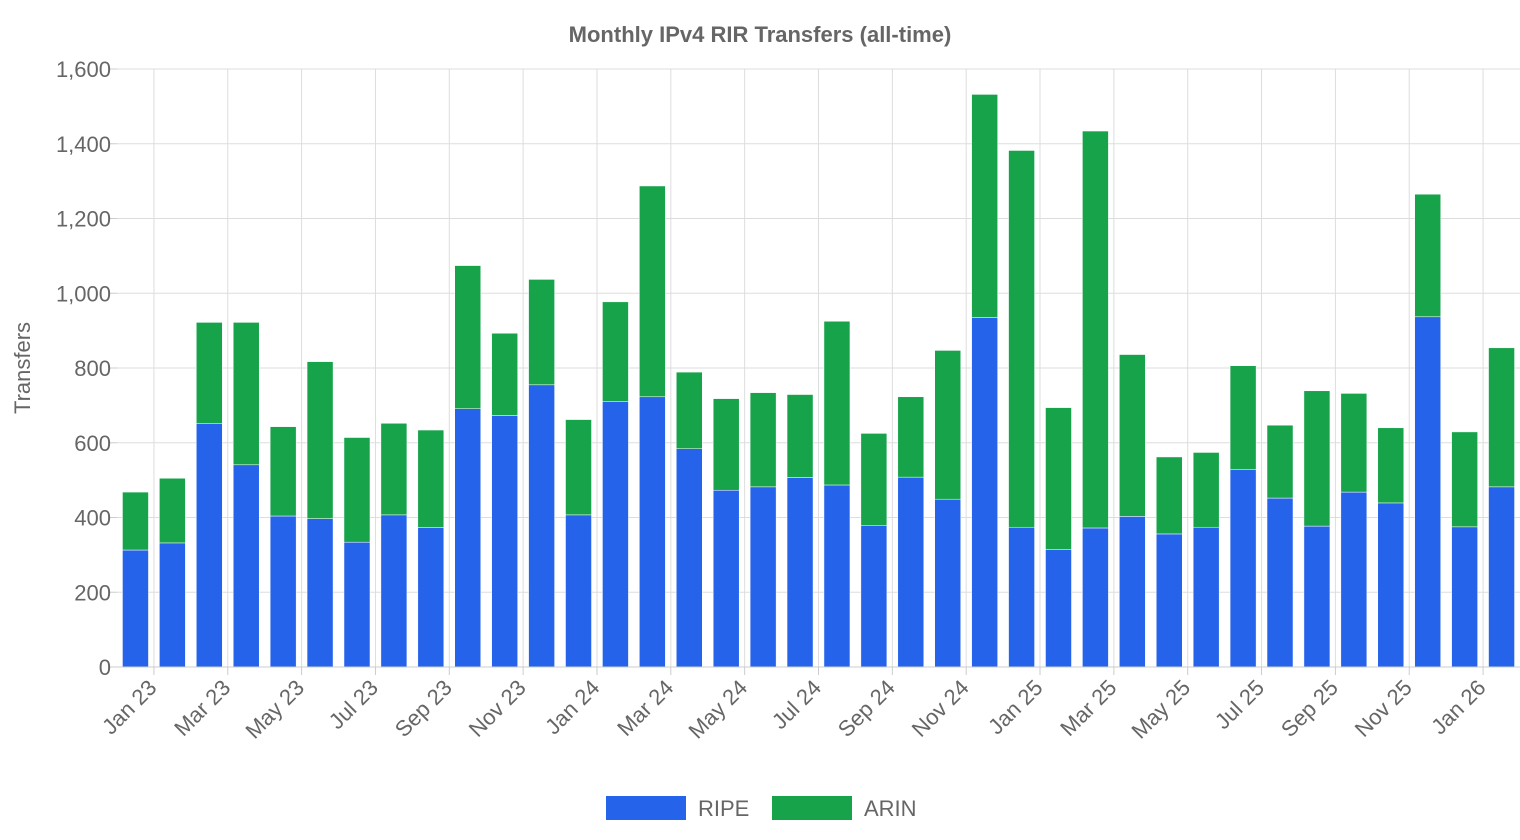 Image resolution: width=1520 pixels, height=840 pixels. What do you see at coordinates (202, 708) in the screenshot?
I see `x-tick-label: Mar 23` at bounding box center [202, 708].